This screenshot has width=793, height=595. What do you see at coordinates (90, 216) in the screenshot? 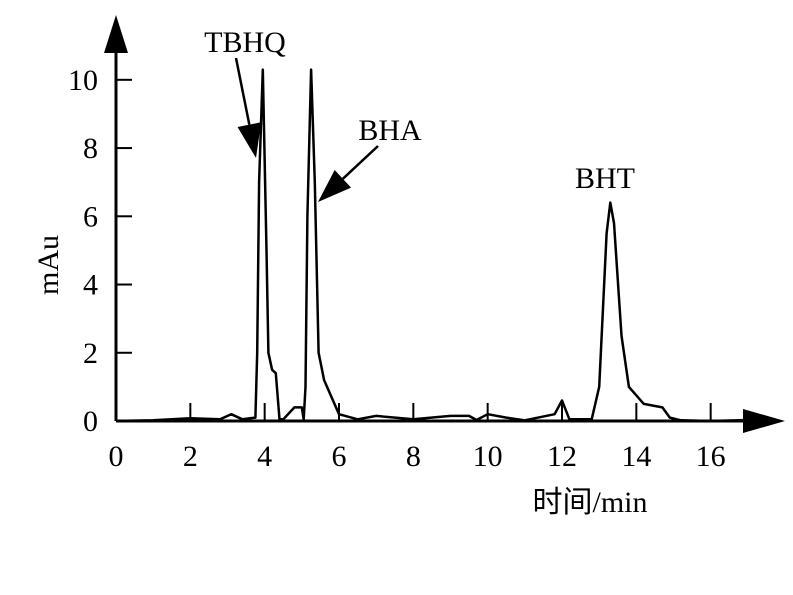
I see `y-tick-label: 6` at bounding box center [90, 216].